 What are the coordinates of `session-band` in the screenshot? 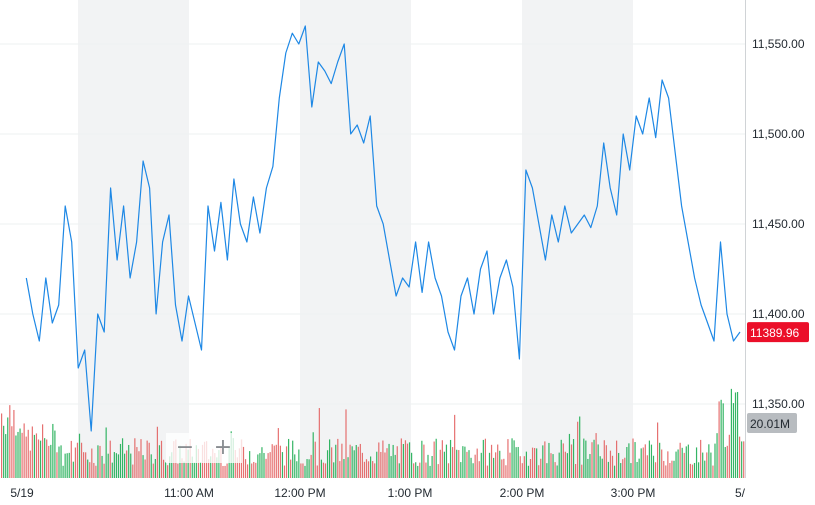 It's located at (133, 239).